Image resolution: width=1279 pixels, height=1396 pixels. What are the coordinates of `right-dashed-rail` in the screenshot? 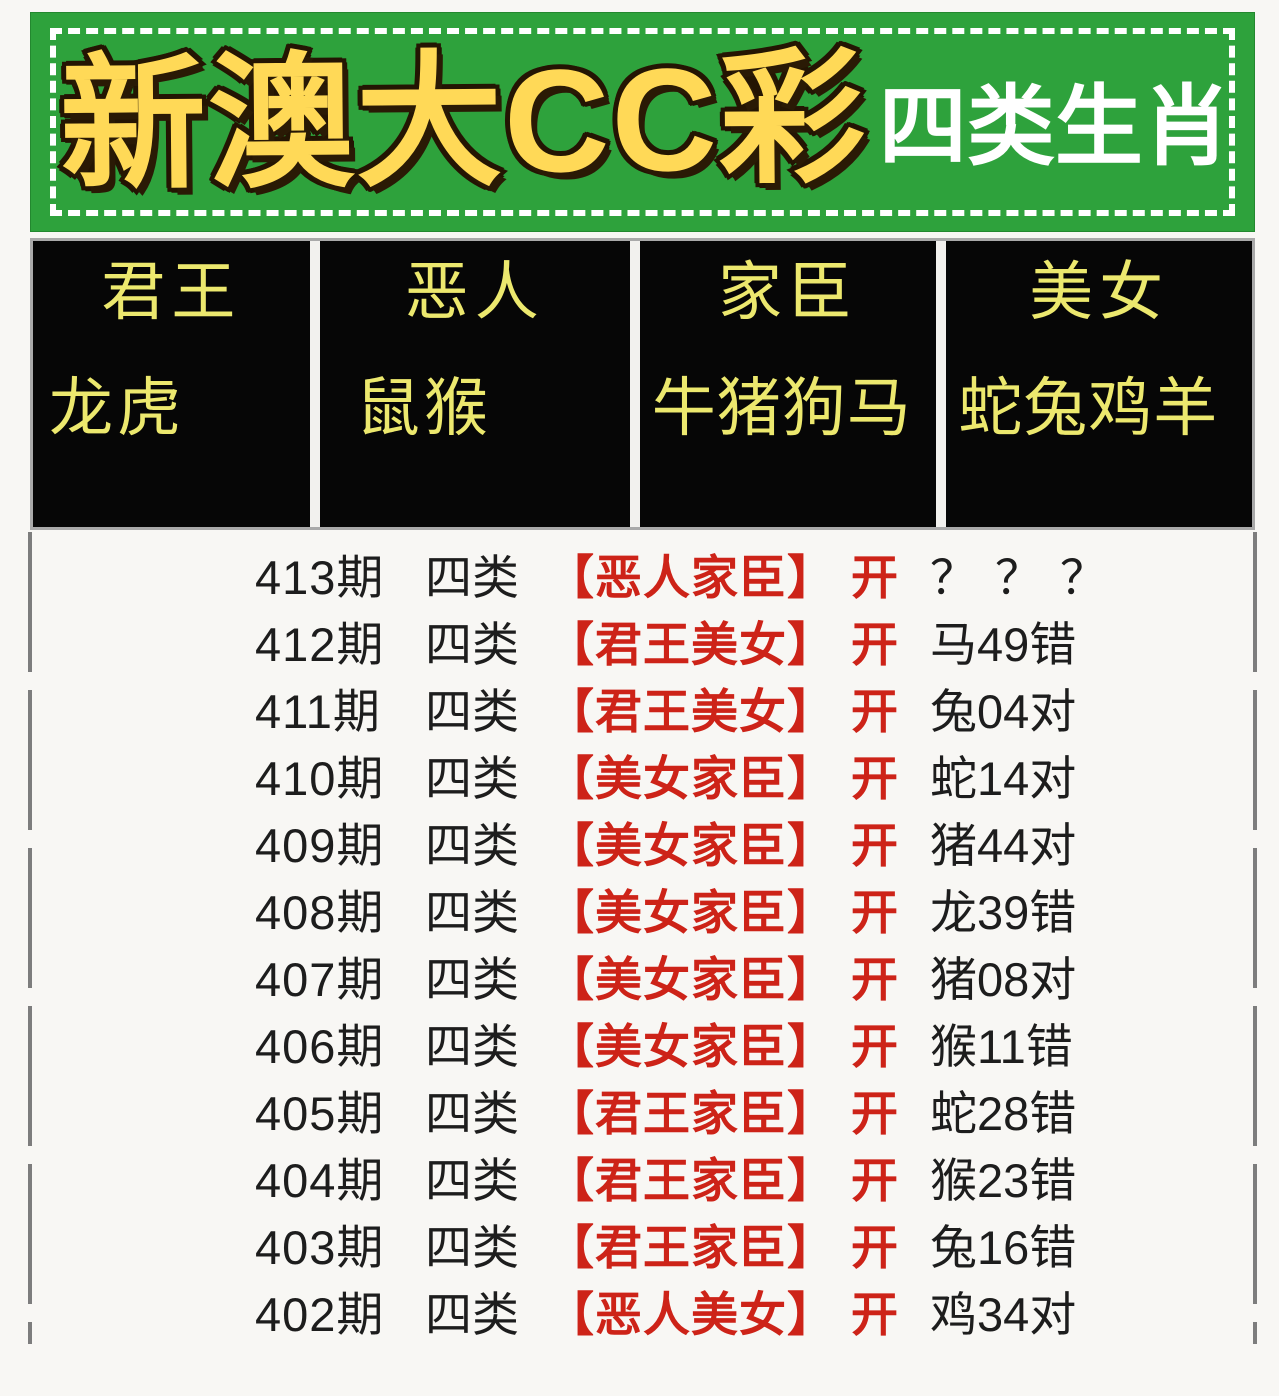 It's located at (1255, 938).